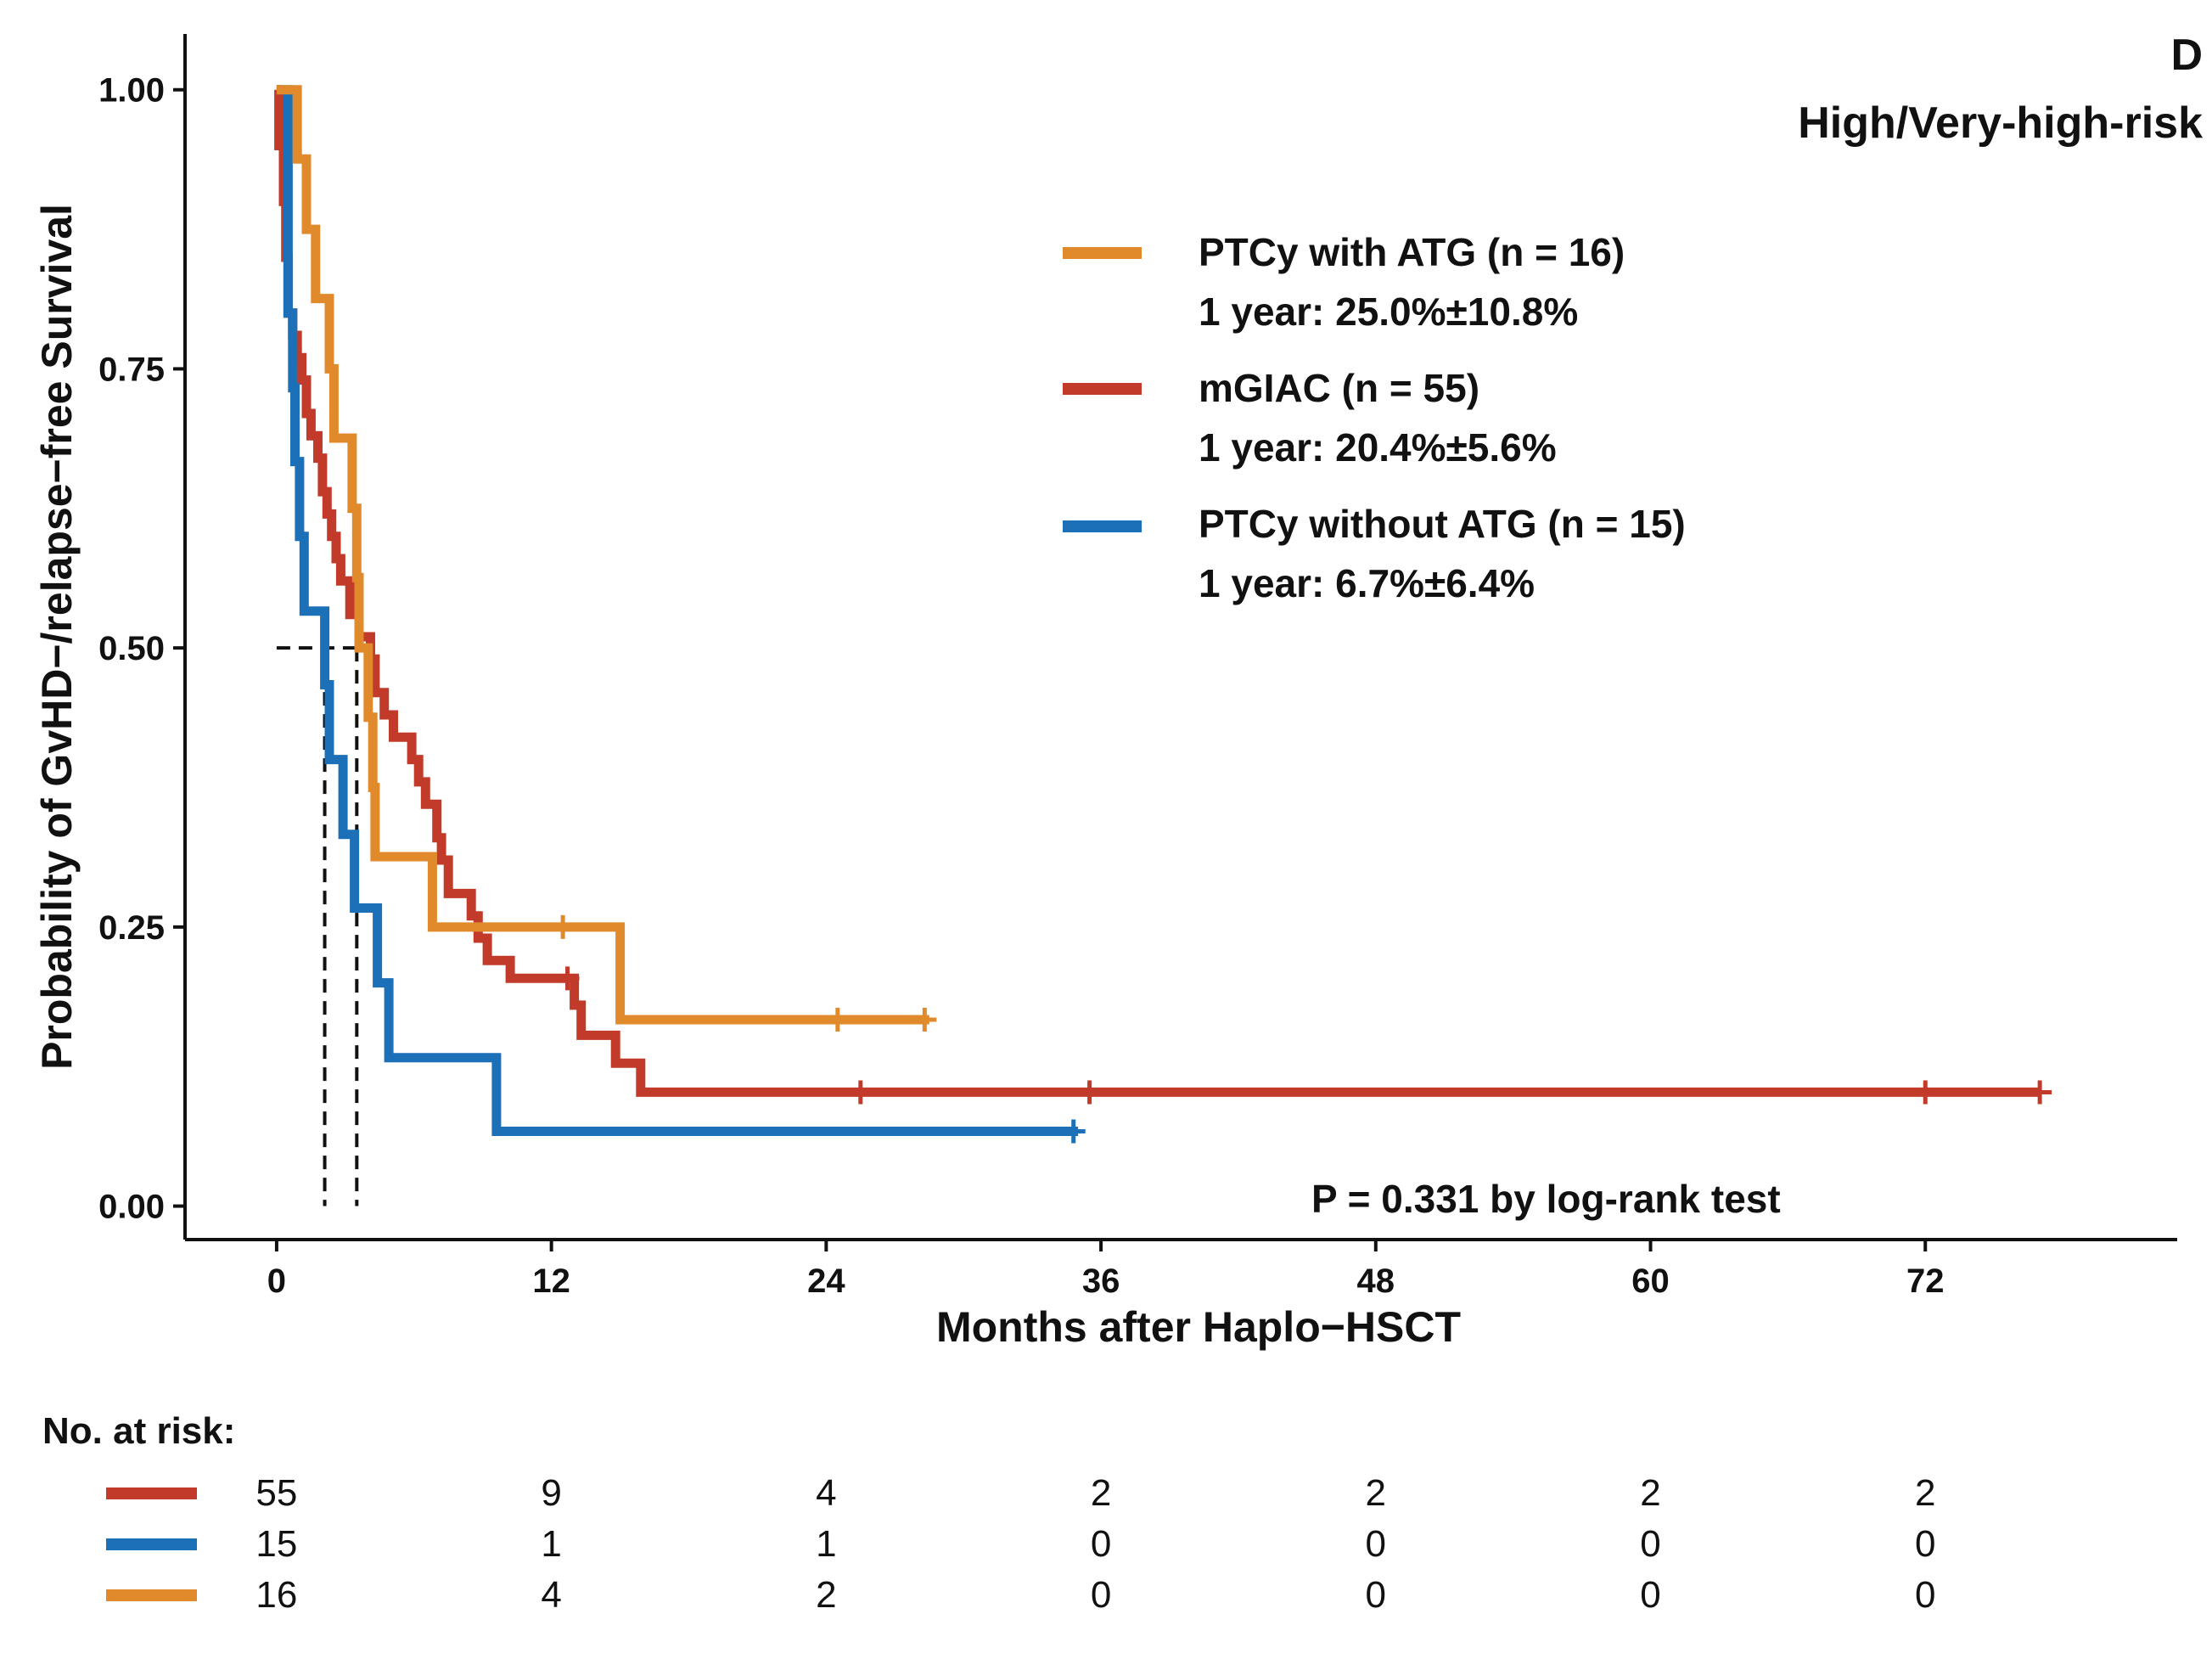 The image size is (2212, 1659). Describe the element at coordinates (2186, 55) in the screenshot. I see `panel-label: D` at that location.